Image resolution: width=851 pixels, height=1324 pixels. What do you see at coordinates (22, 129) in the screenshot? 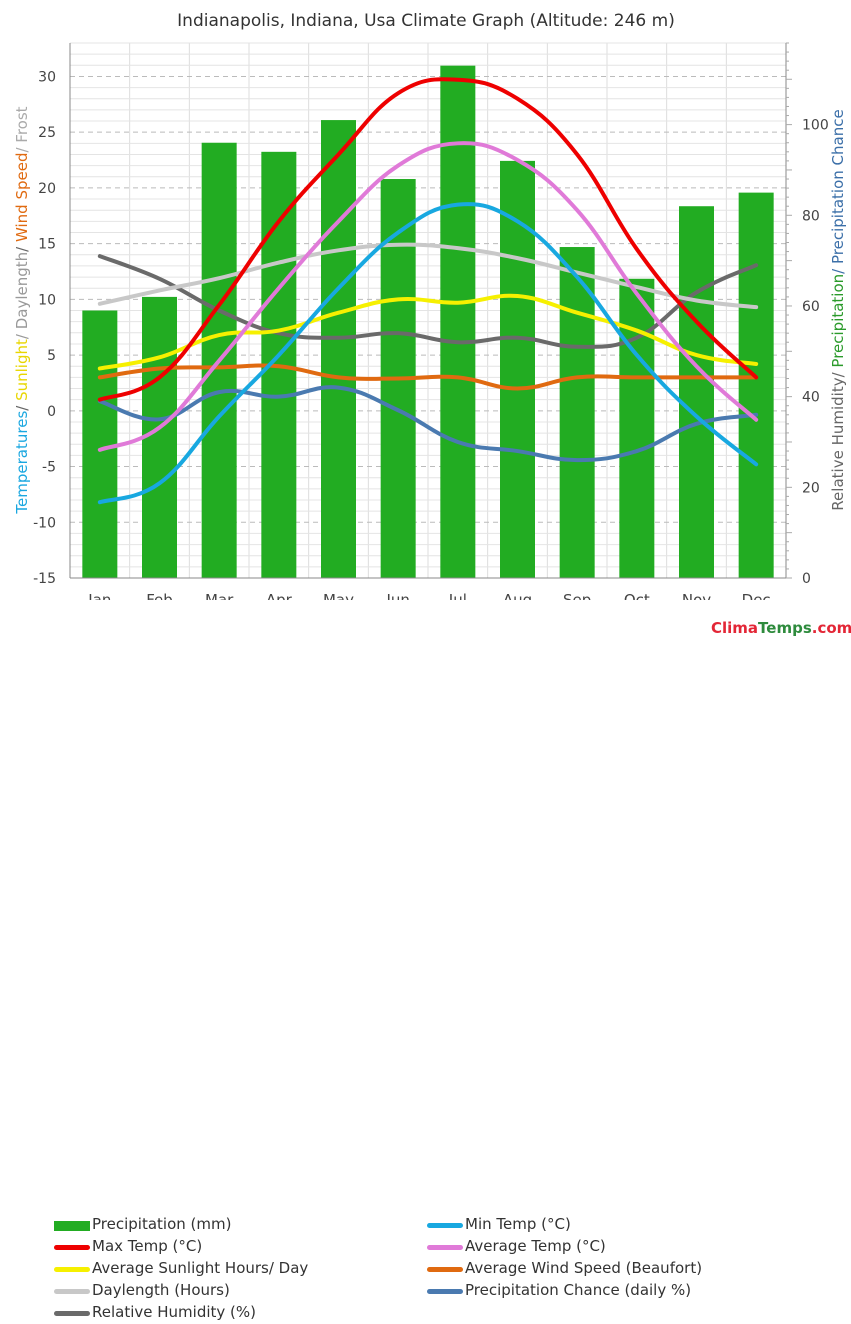
I see `axis-title-part: / Frost` at bounding box center [22, 129].